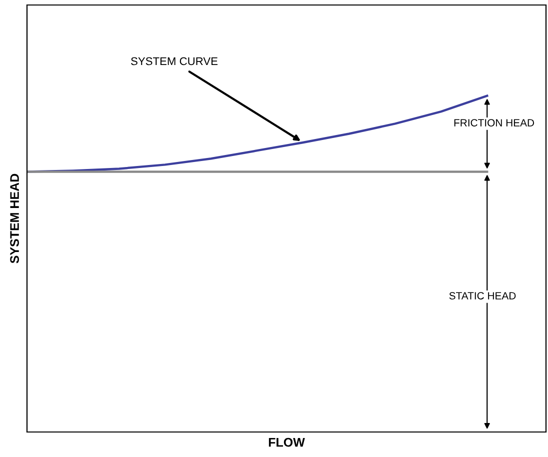 Image resolution: width=548 pixels, height=457 pixels. Describe the element at coordinates (174, 61) in the screenshot. I see `text: SYSTEM CURVE` at that location.